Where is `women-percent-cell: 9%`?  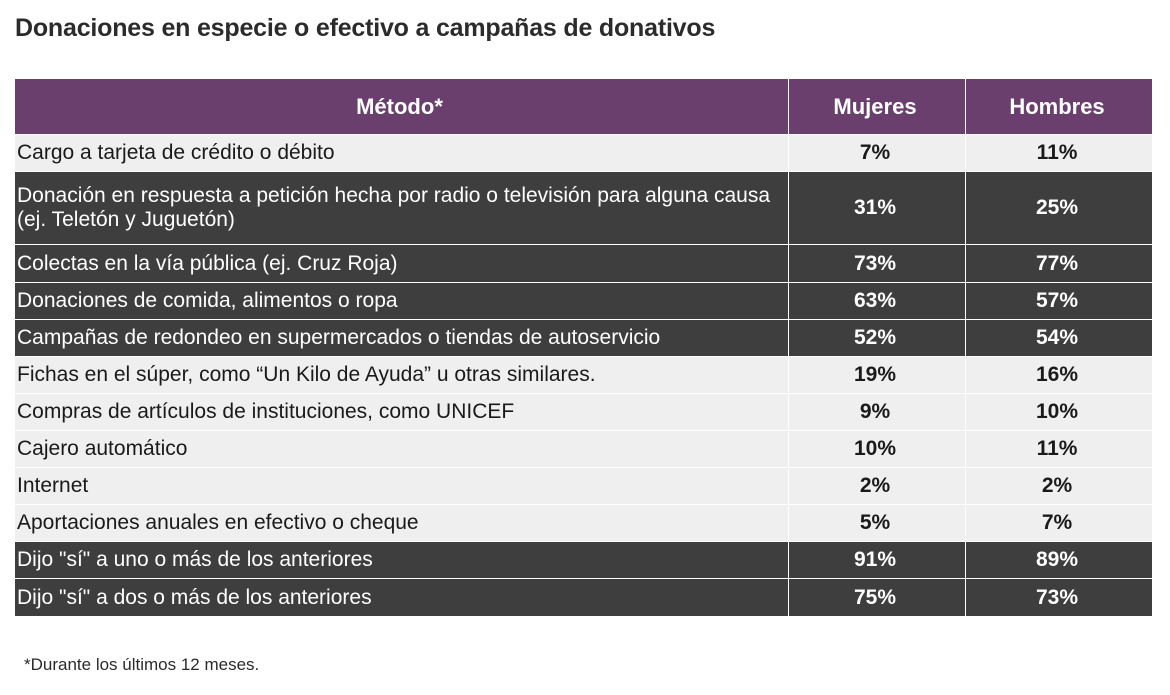
women-percent-cell: 9% is located at coordinates (877, 412).